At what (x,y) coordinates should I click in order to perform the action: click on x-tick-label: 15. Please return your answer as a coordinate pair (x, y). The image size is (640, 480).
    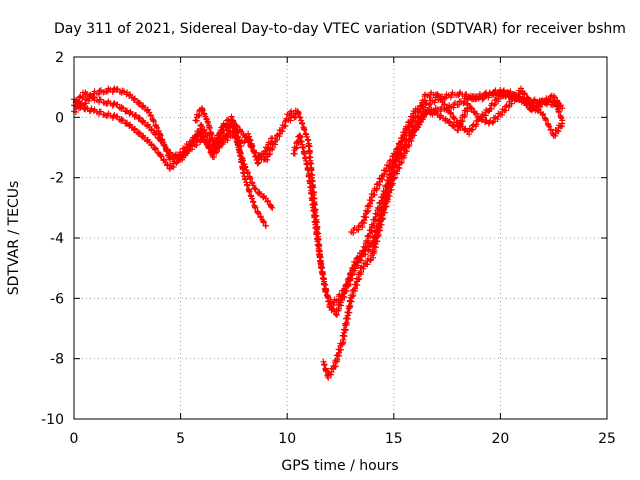
    Looking at the image, I should click on (394, 439).